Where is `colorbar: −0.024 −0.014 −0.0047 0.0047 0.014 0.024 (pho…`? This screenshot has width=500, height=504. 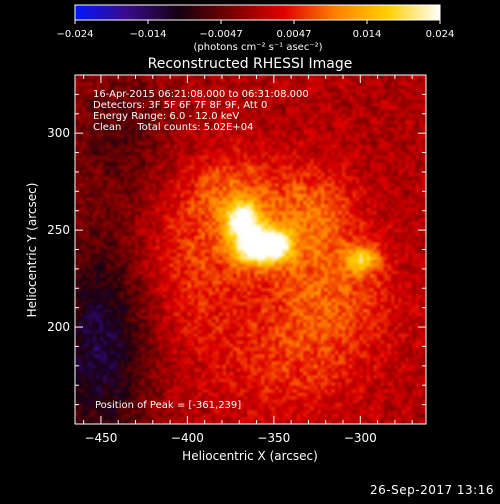 colorbar: −0.024 −0.014 −0.0047 0.0047 0.014 0.024 (pho… is located at coordinates (255, 28).